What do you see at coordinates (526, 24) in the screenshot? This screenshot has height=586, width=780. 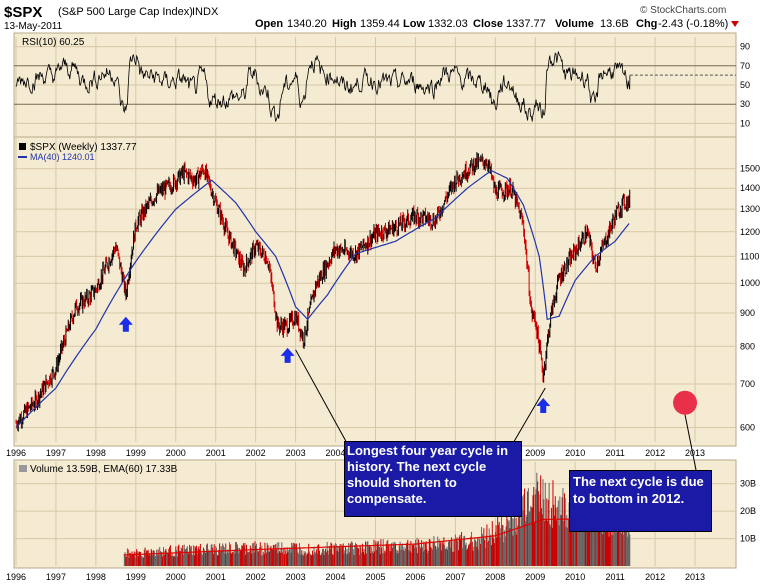 I see `close-value: 1337.77` at bounding box center [526, 24].